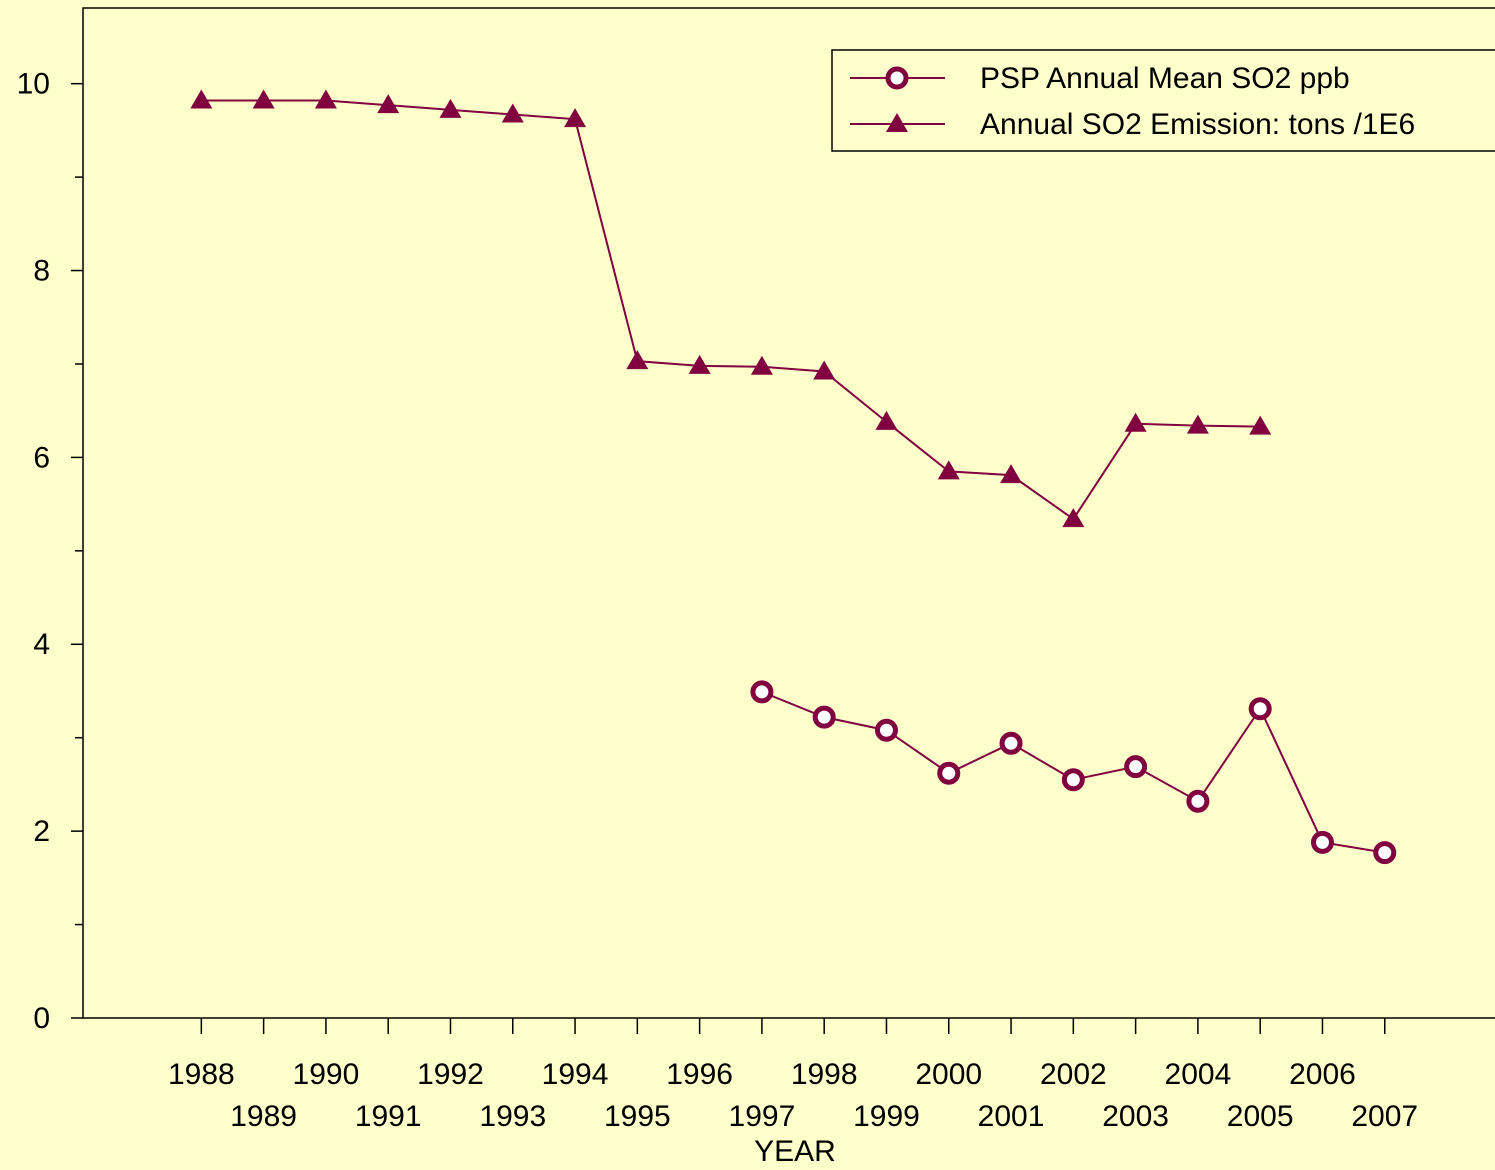 Image resolution: width=1495 pixels, height=1170 pixels. What do you see at coordinates (824, 1074) in the screenshot?
I see `x-tick-label: 1998` at bounding box center [824, 1074].